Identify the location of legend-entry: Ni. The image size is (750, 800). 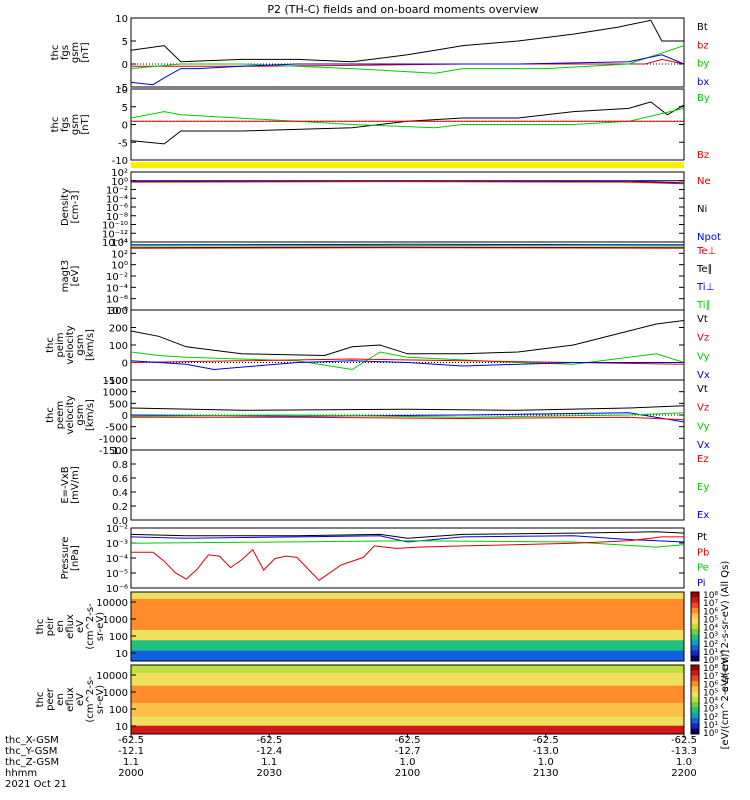
(702, 209).